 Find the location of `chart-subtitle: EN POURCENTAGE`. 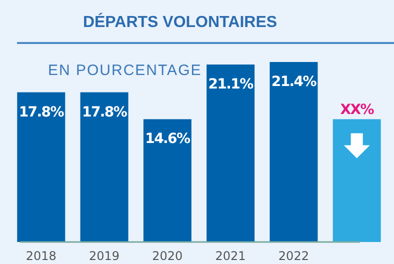

chart-subtitle: EN POURCENTAGE is located at coordinates (125, 70).